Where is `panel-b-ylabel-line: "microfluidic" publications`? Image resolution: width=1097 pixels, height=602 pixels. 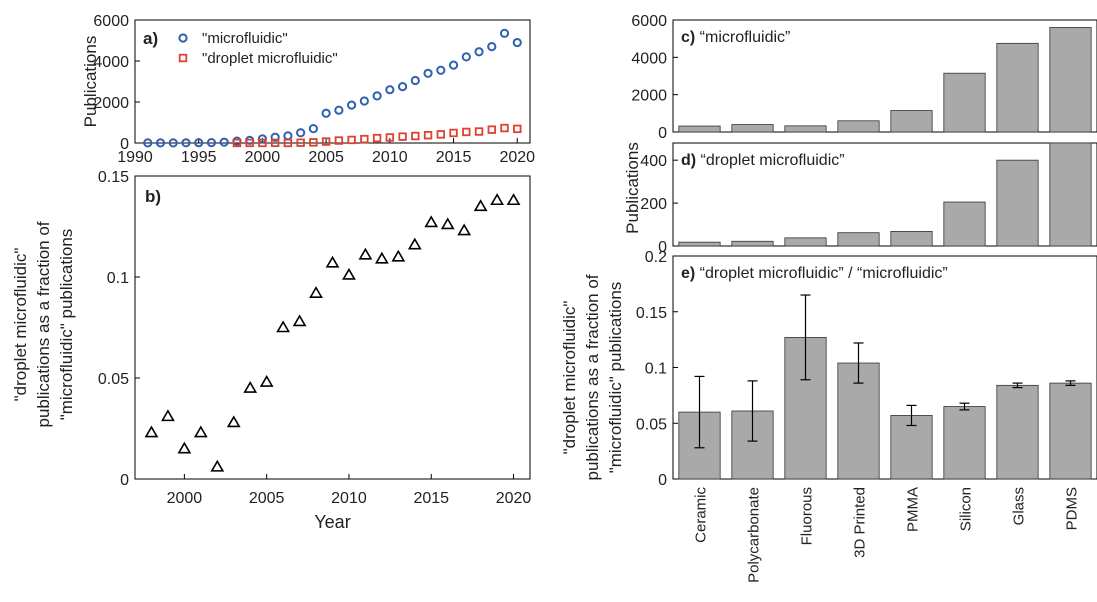 panel-b-ylabel-line: "microfluidic" publications is located at coordinates (66, 325).